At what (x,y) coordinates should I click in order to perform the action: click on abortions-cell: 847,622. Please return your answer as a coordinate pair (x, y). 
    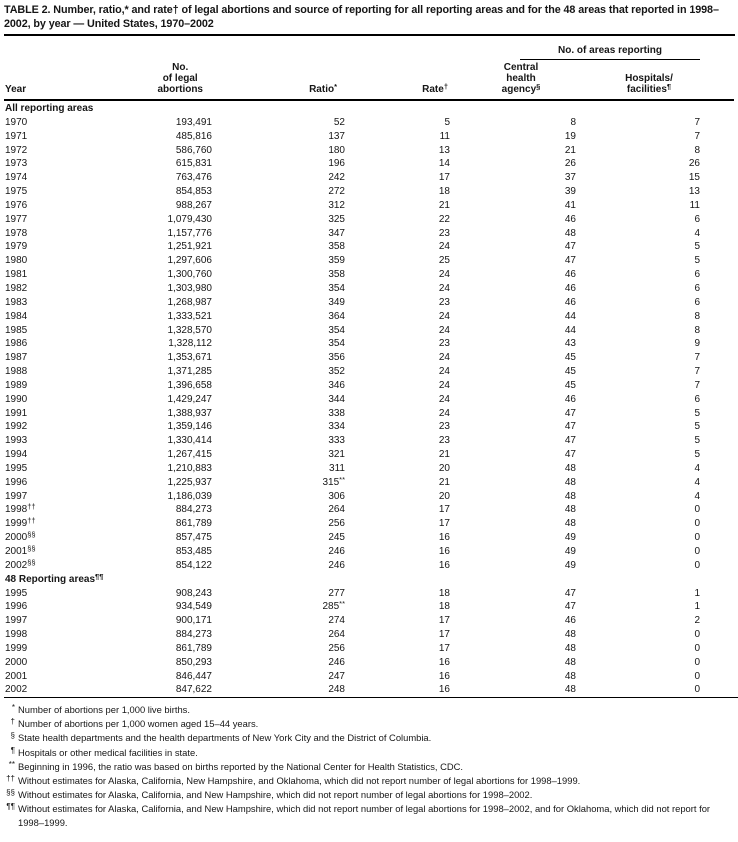
    Looking at the image, I should click on (193, 690).